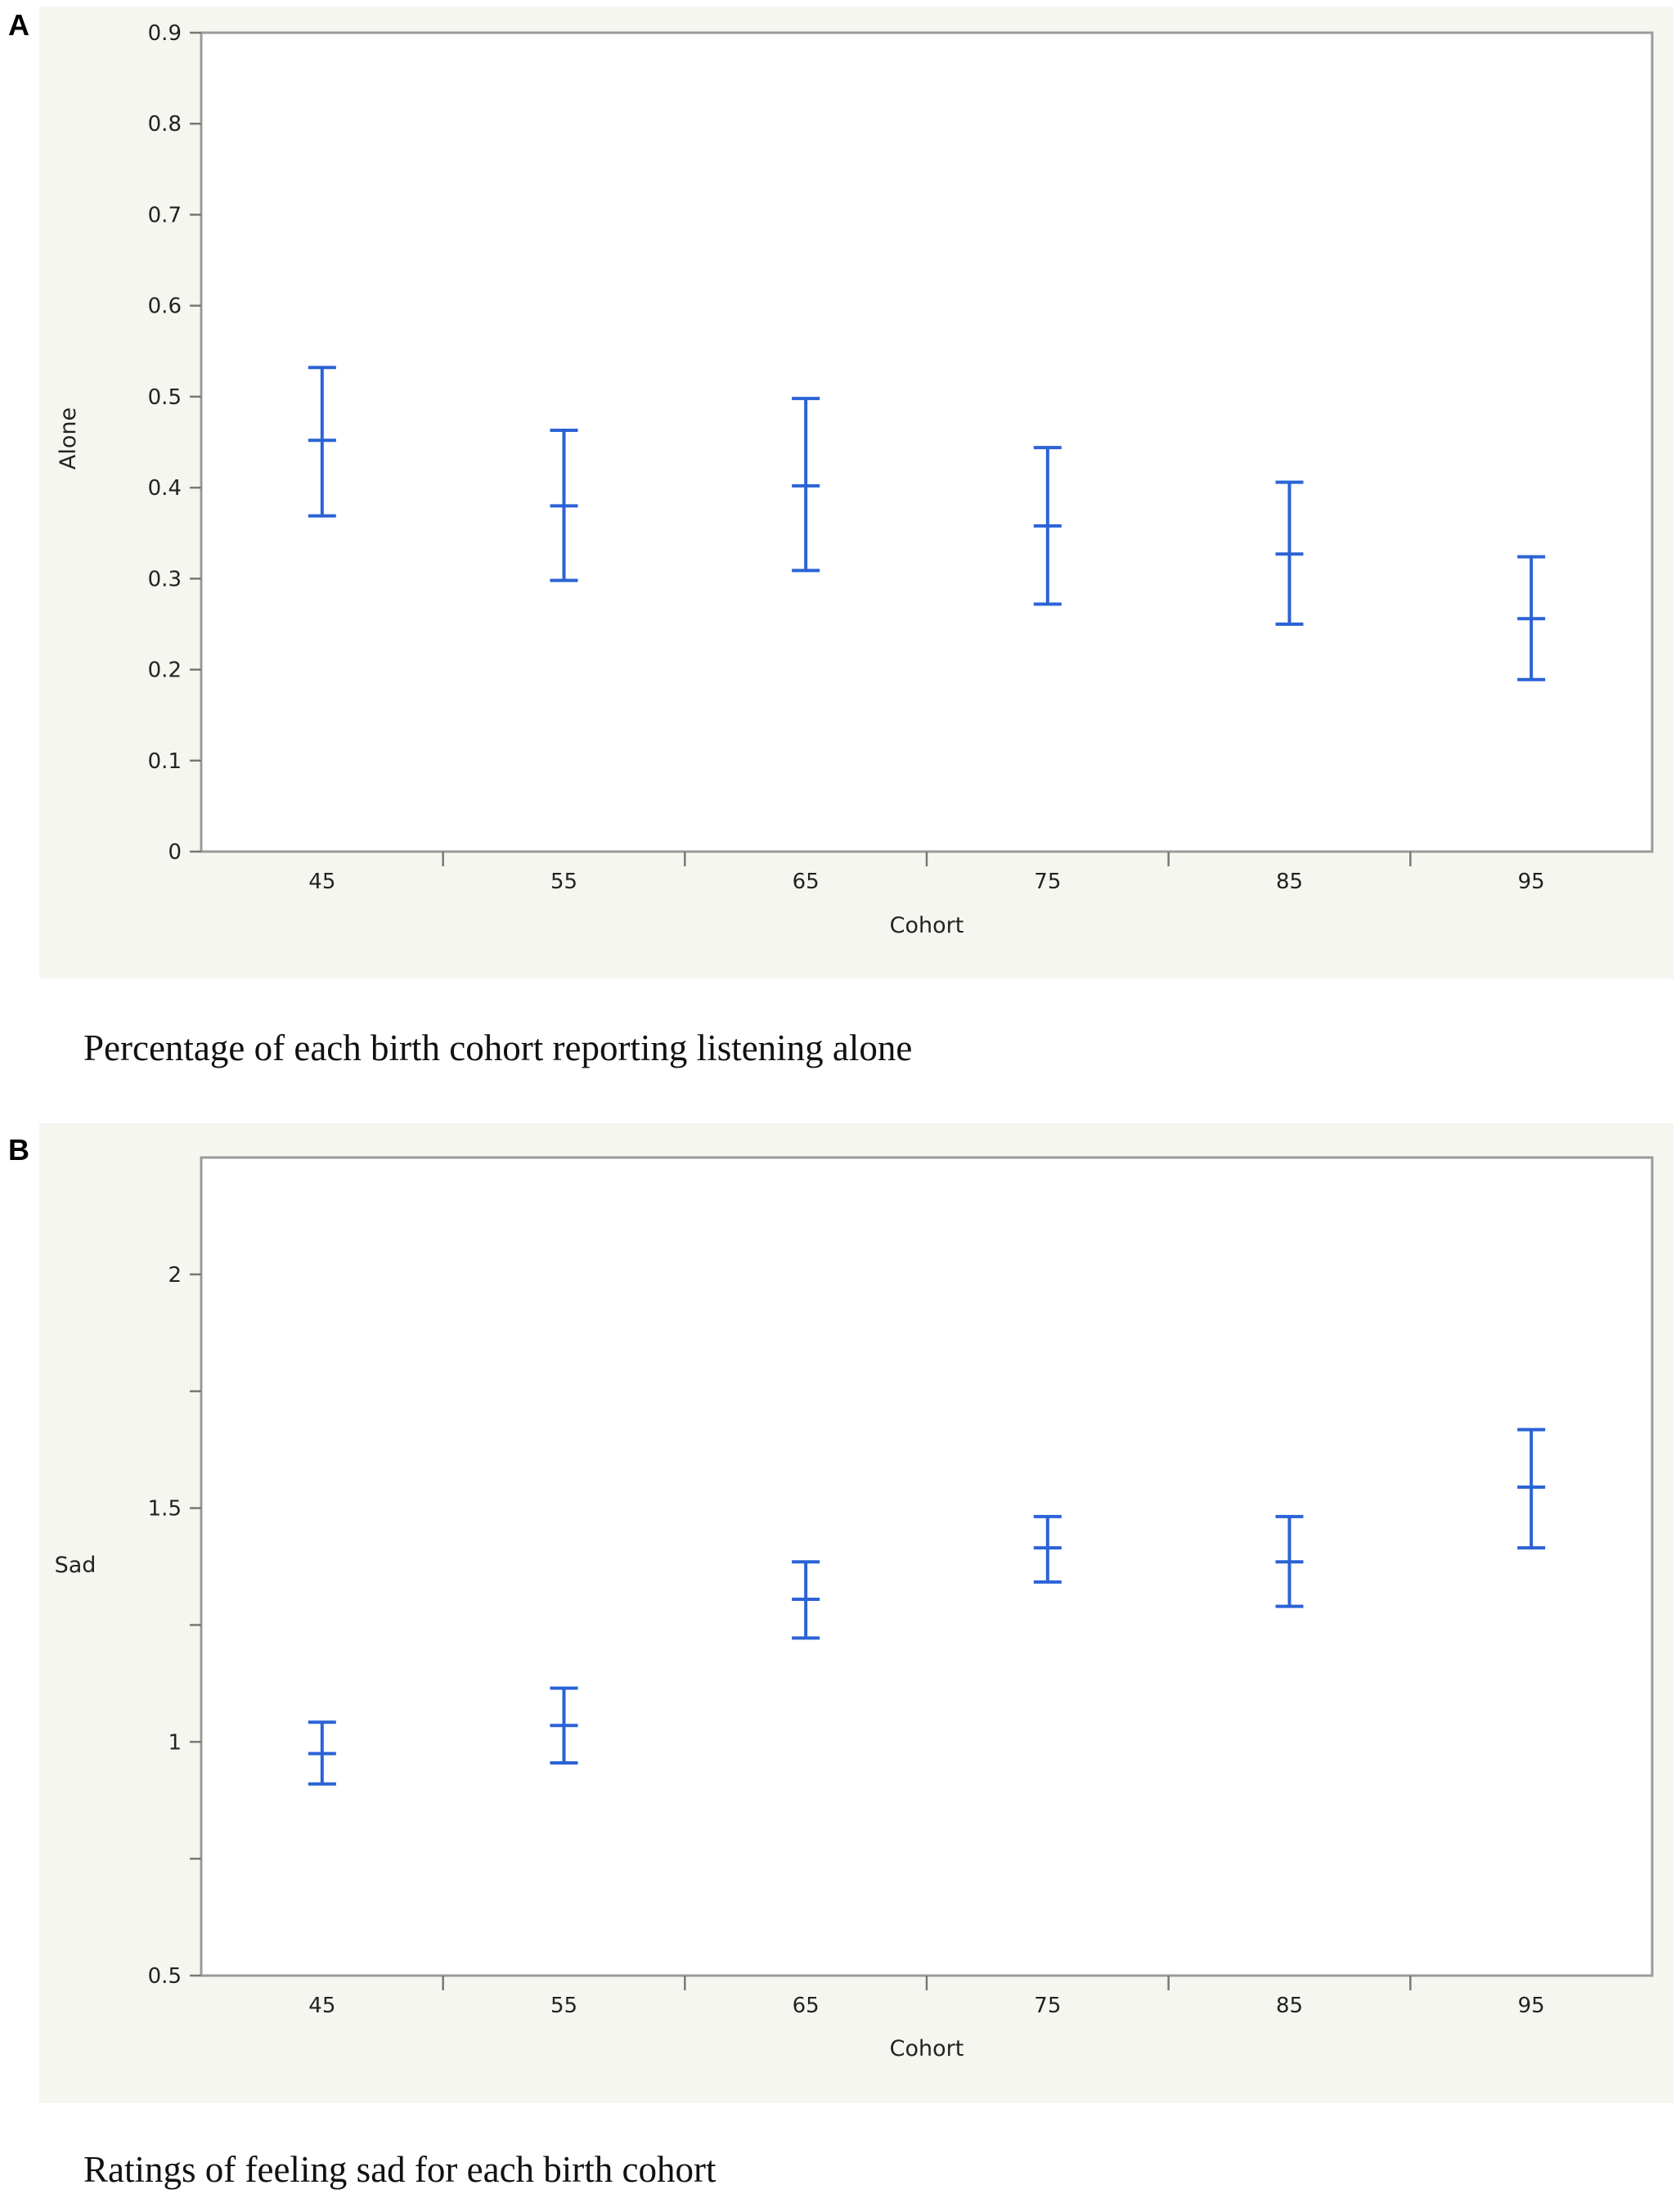  Describe the element at coordinates (175, 852) in the screenshot. I see `y-tick-label: 0` at that location.